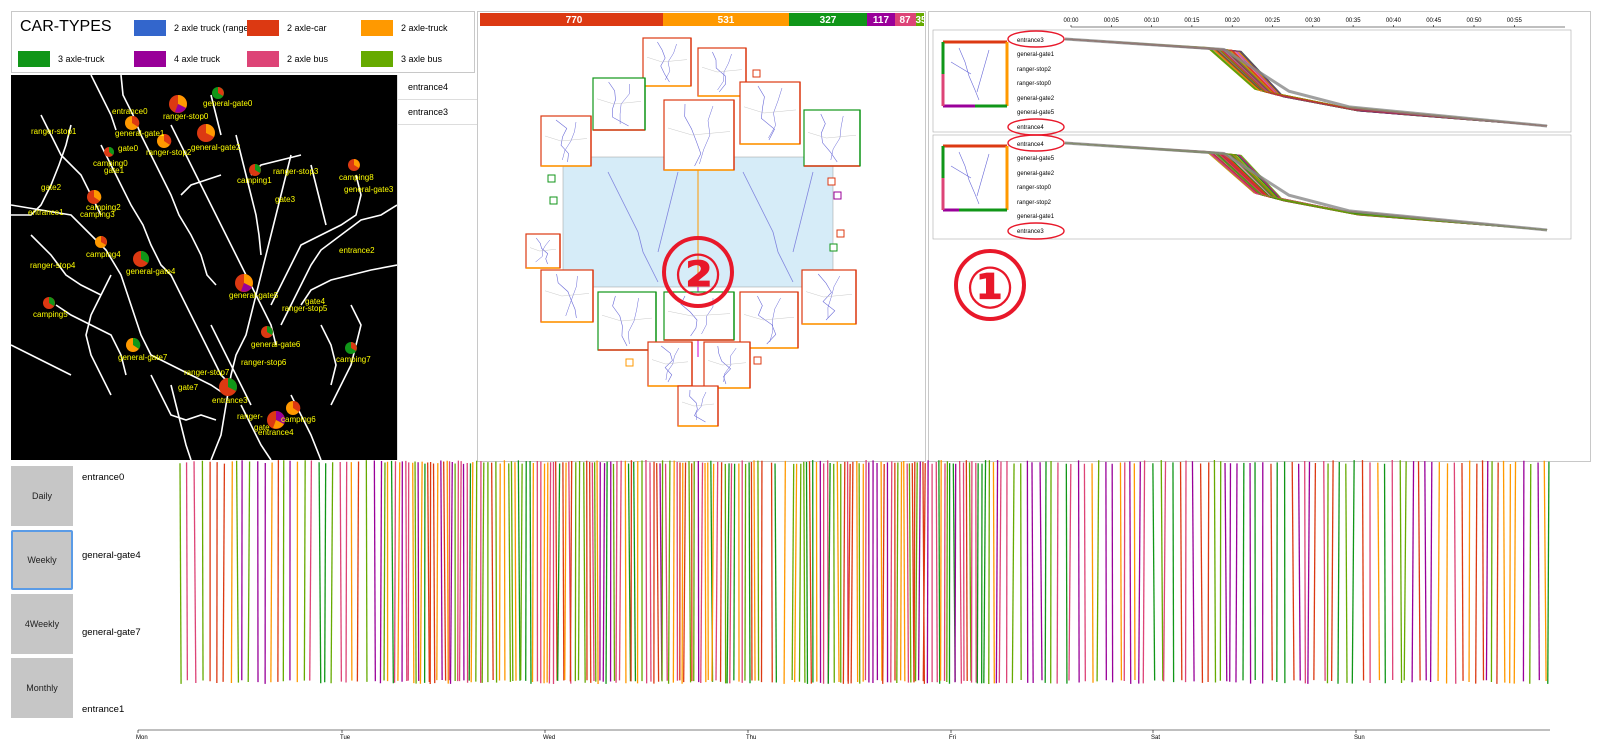 This screenshot has height=743, width=1600. I want to click on 4weekly-button: 4Weekly, so click(42, 624).